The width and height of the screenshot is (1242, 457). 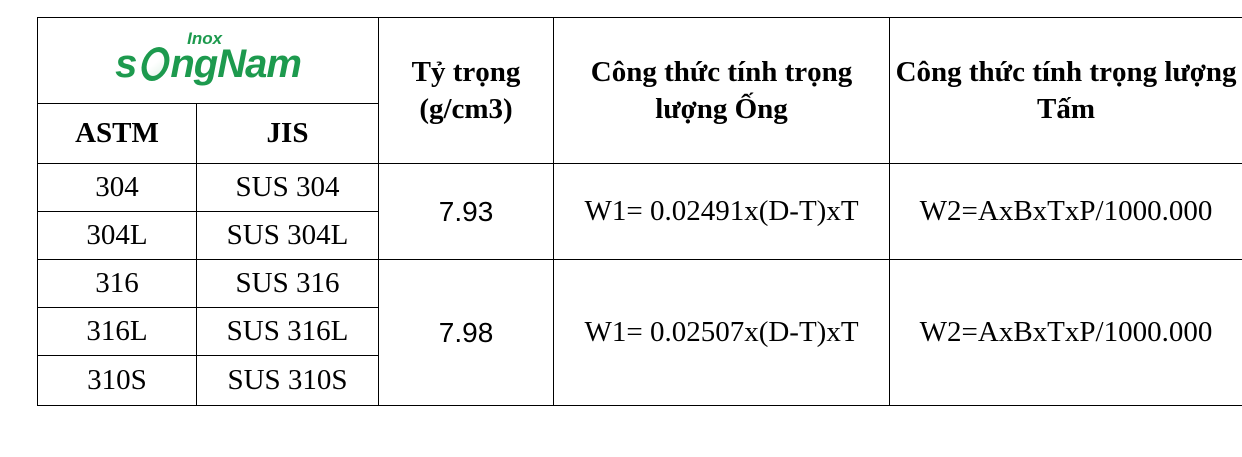 What do you see at coordinates (117, 133) in the screenshot?
I see `astm-header: ASTM` at bounding box center [117, 133].